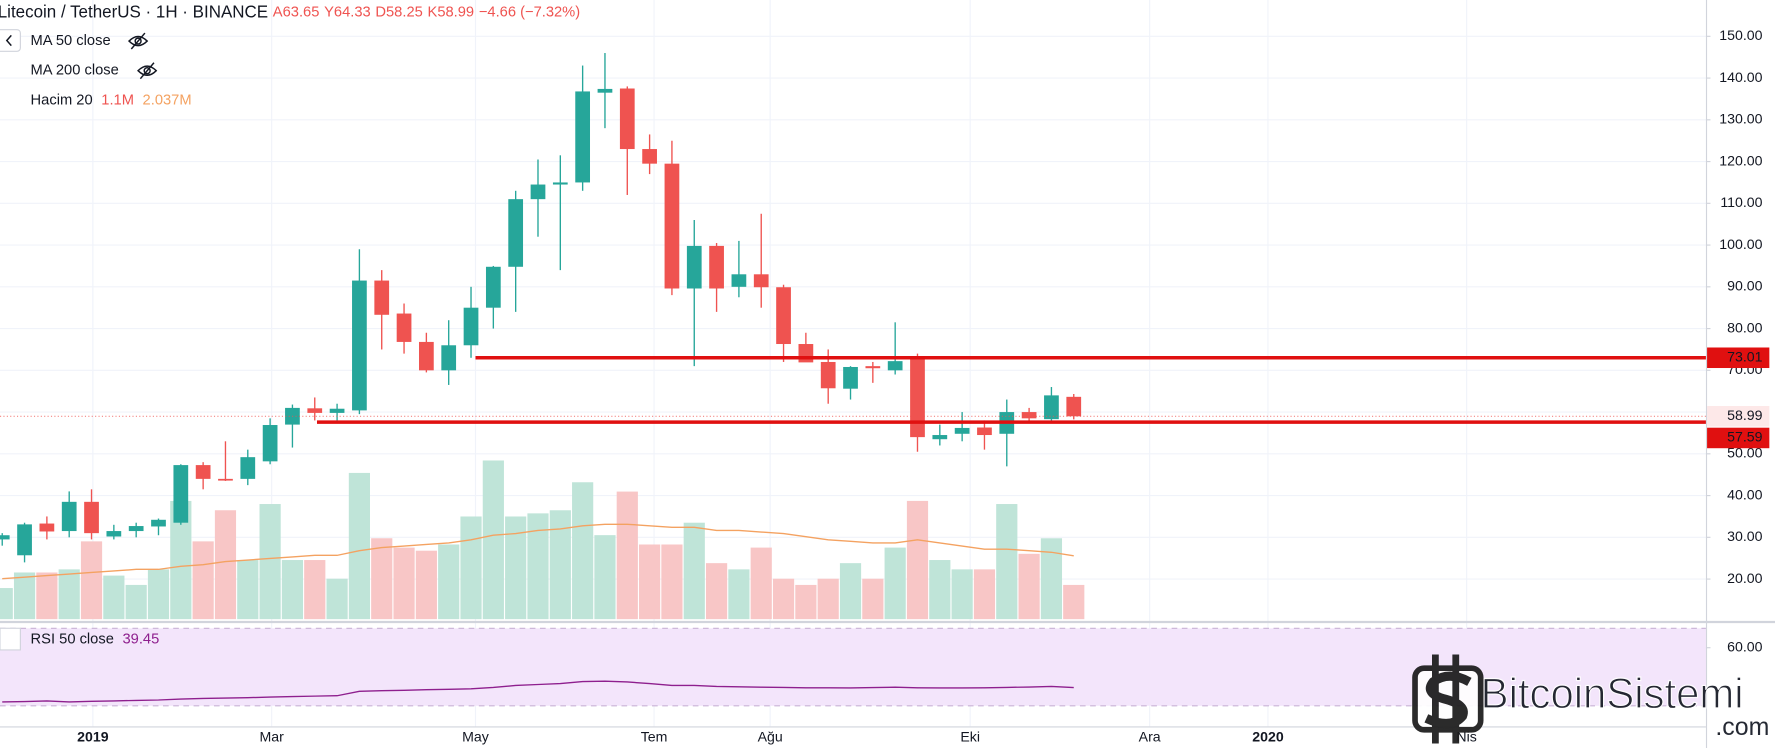  I want to click on y-tick-label: 80.00, so click(1744, 328).